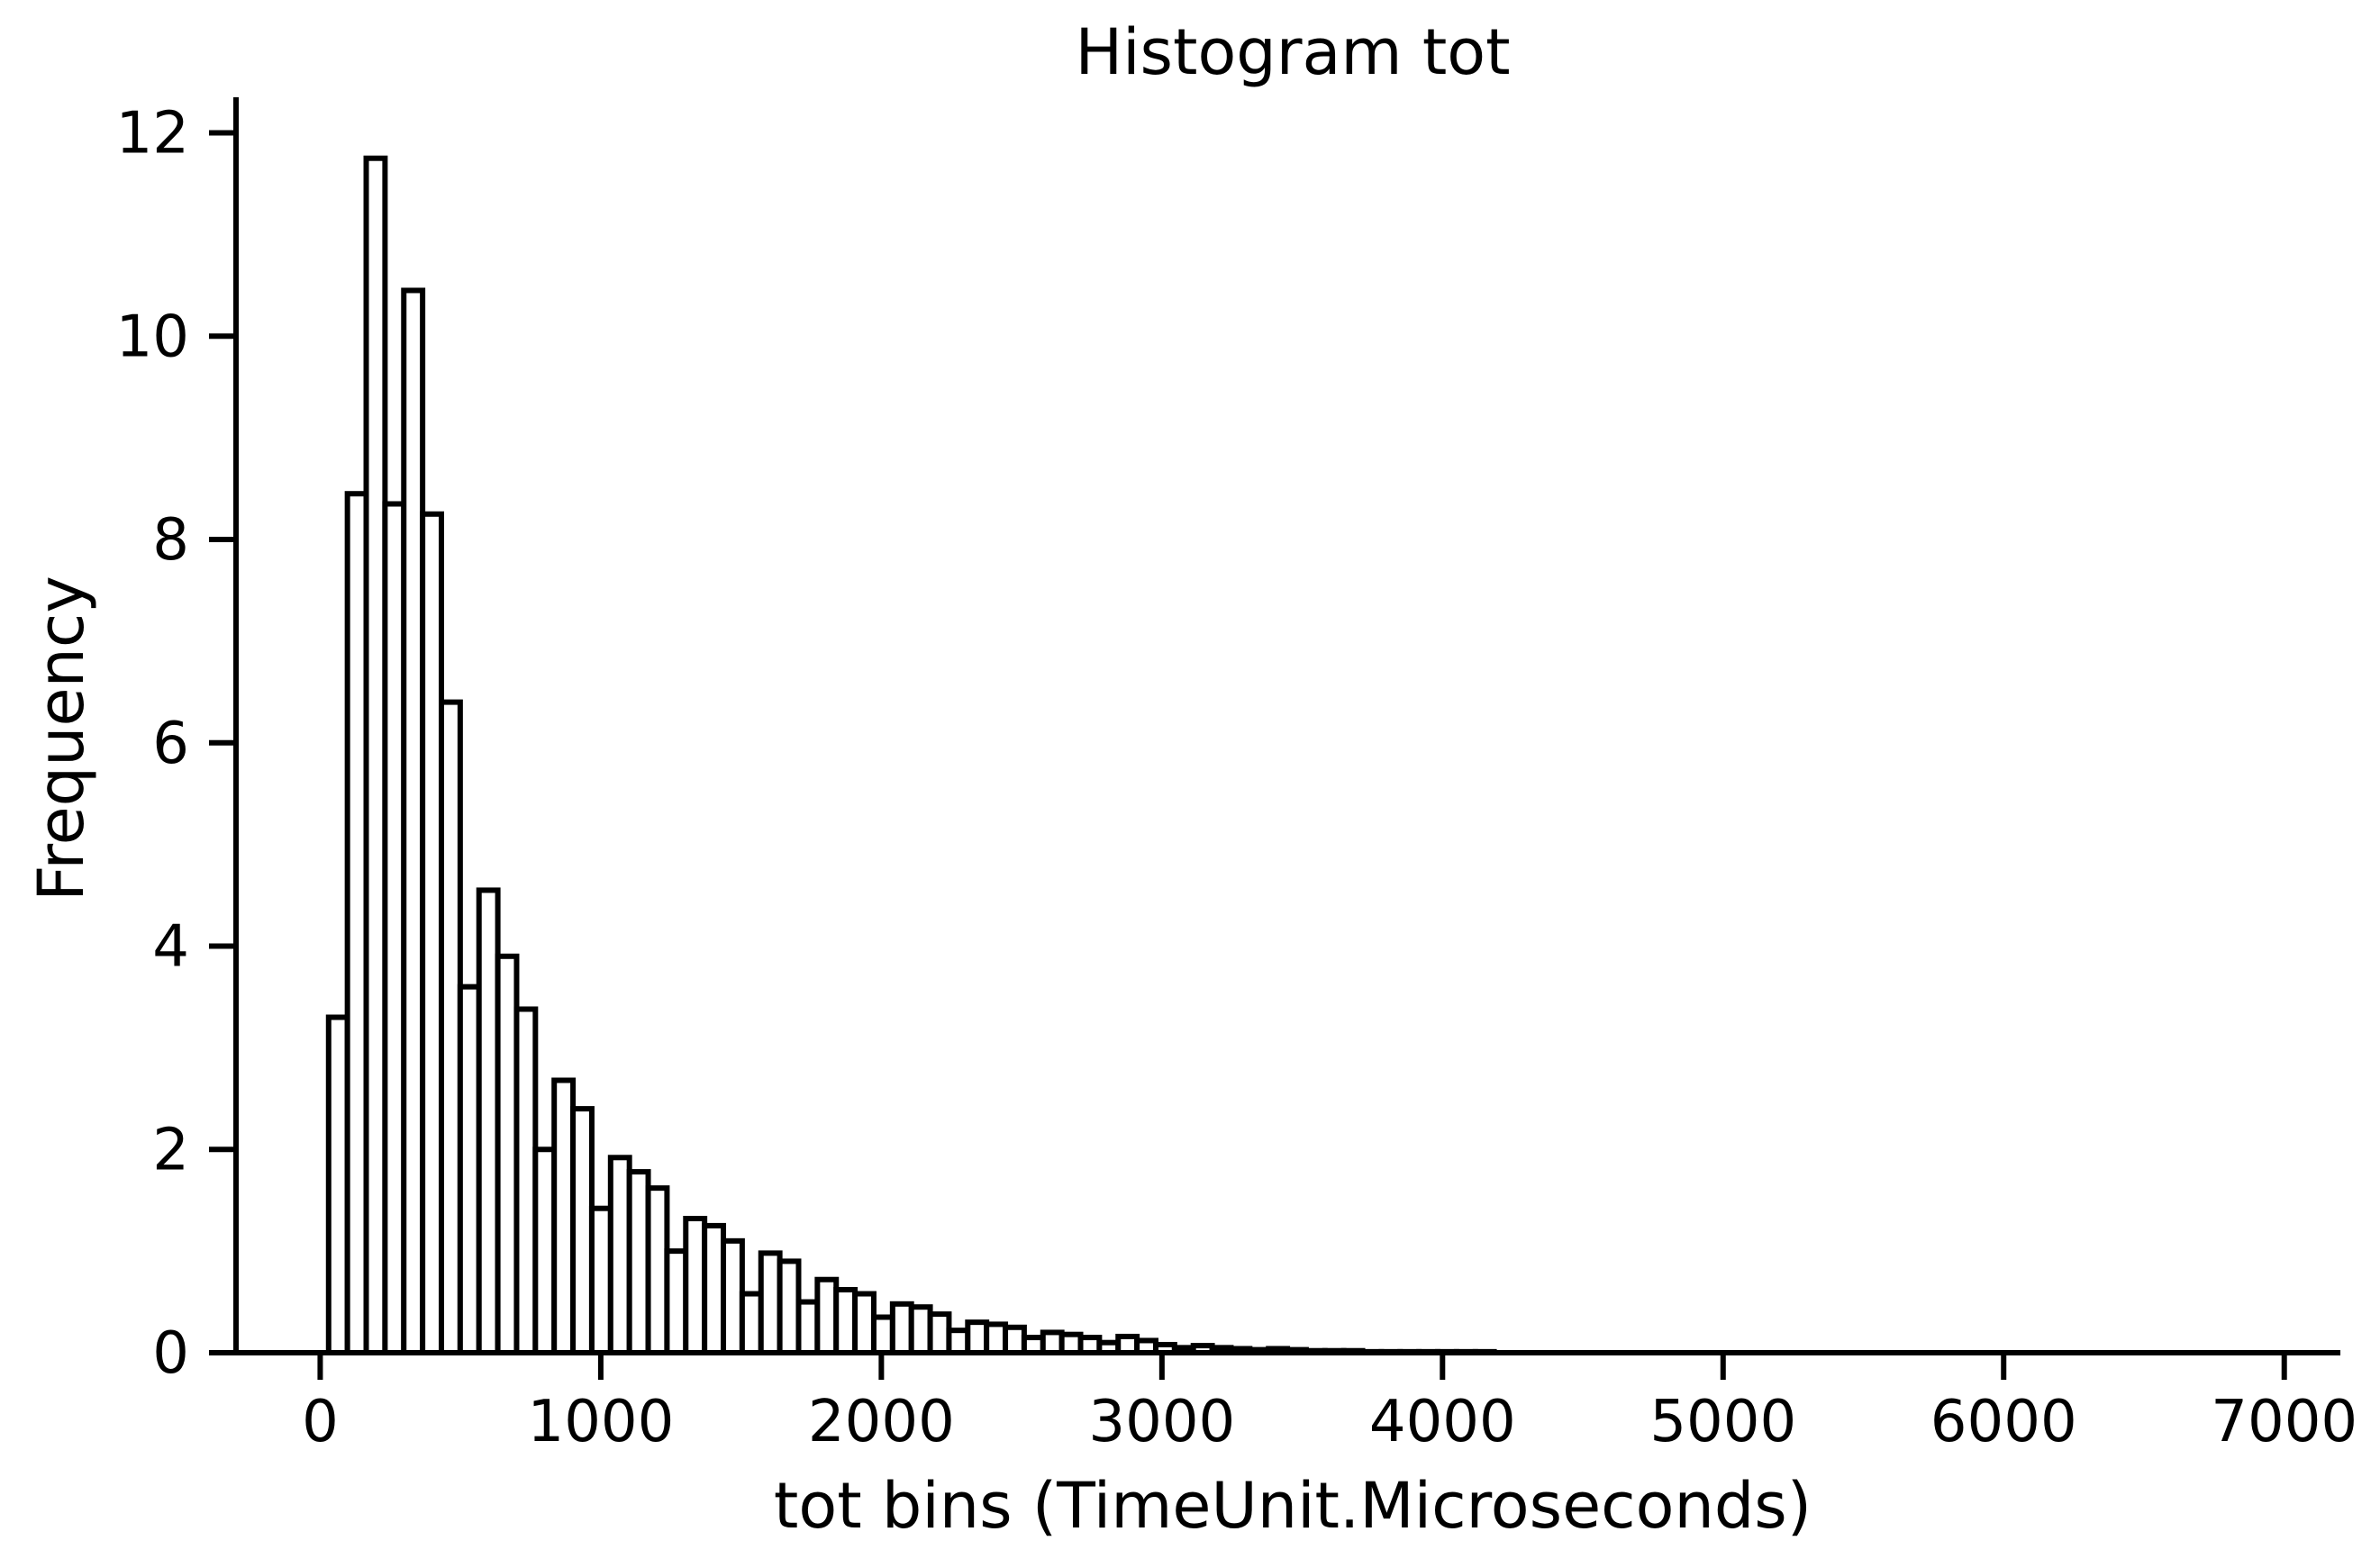  Describe the element at coordinates (1442, 1422) in the screenshot. I see `x-tick-label: 4000` at that location.